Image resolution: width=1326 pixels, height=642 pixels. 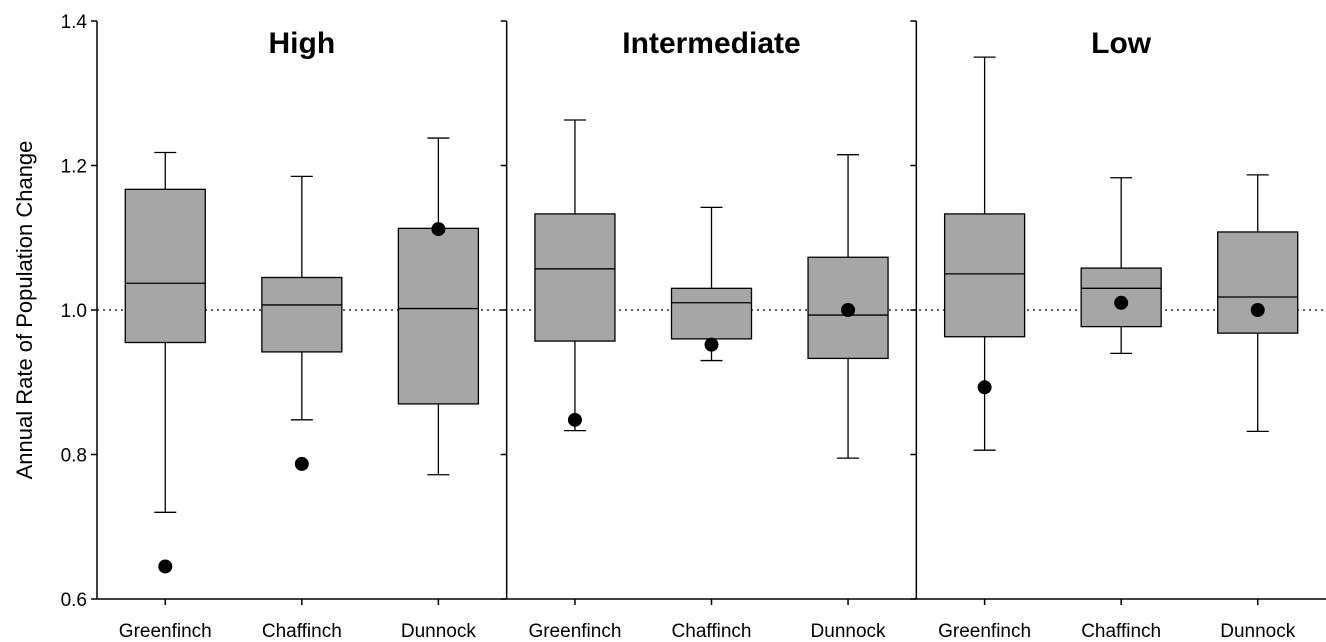 I want to click on y-axis-title: Annual Rate of Population Change, so click(x=24, y=310).